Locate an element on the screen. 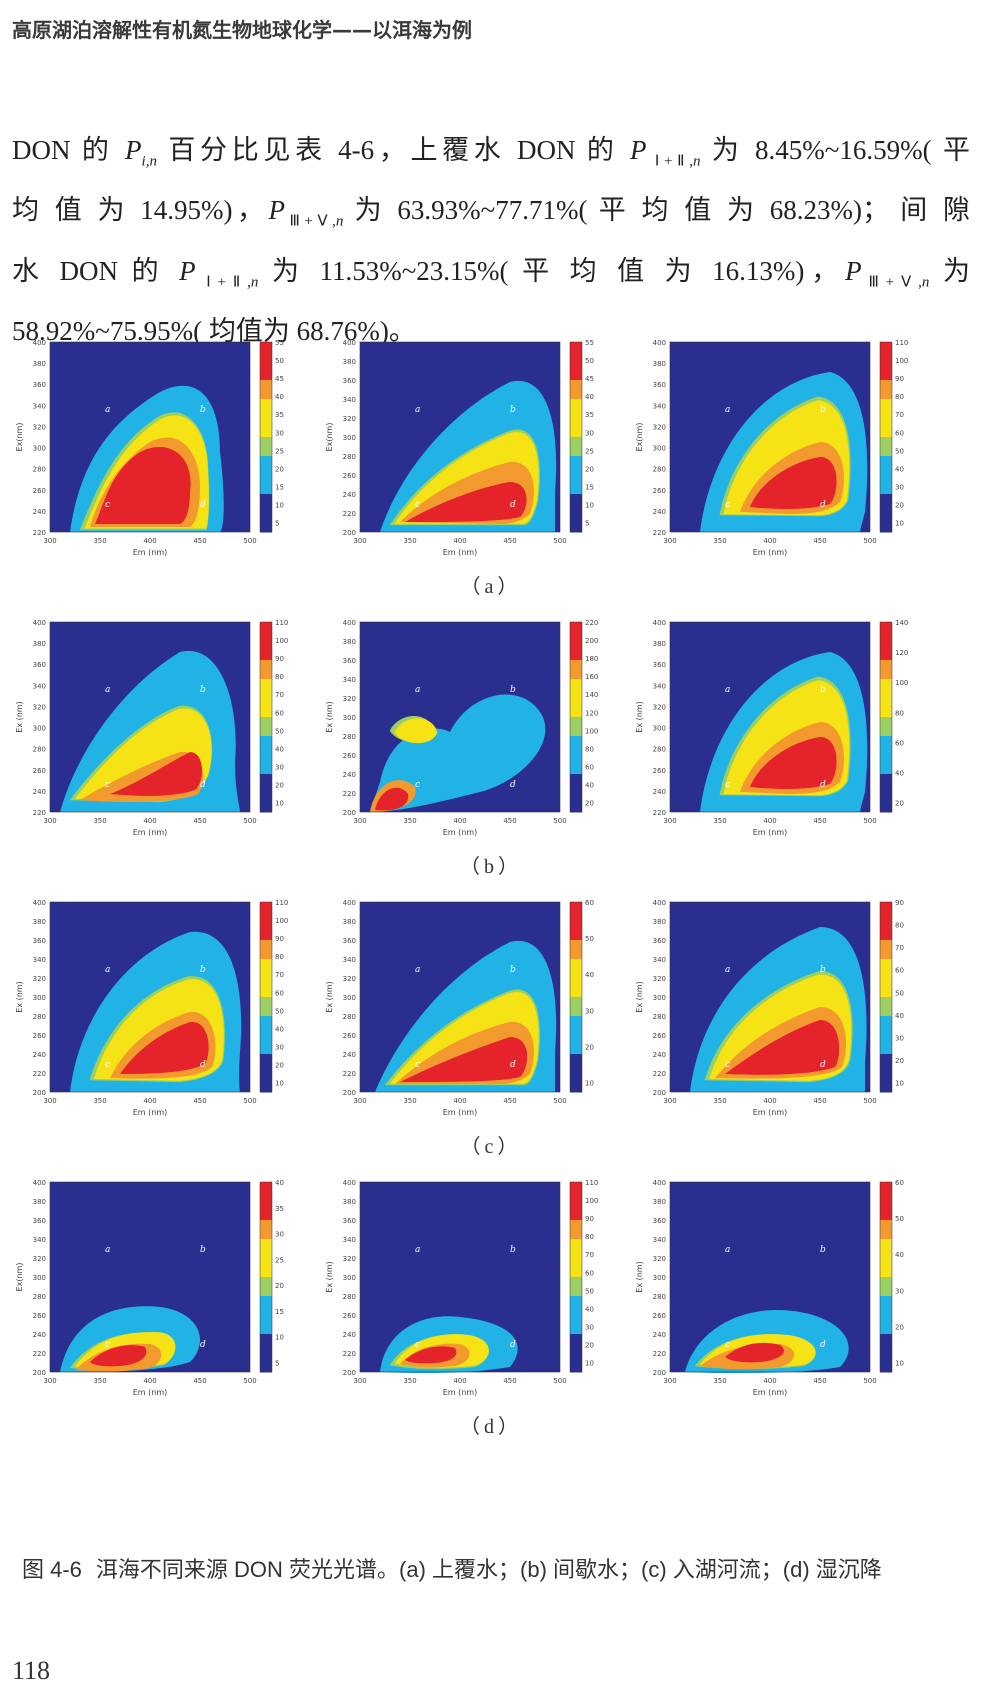  x-tick-label: 350 is located at coordinates (719, 1381).